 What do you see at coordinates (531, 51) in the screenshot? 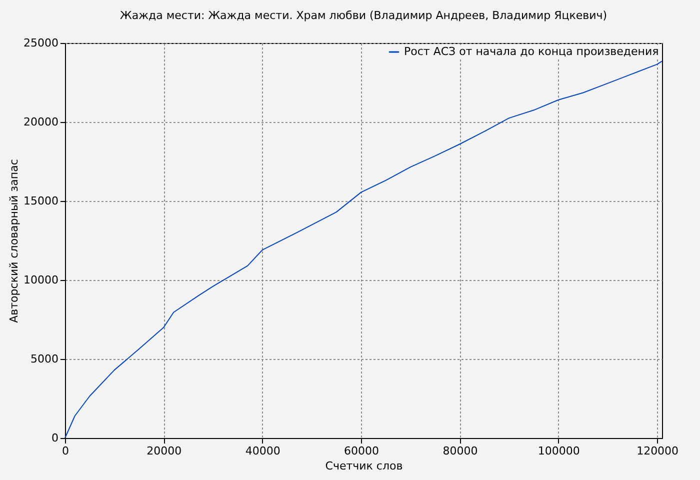
I see `legend-label: Рост АСЗ от начала до конца произведения` at bounding box center [531, 51].